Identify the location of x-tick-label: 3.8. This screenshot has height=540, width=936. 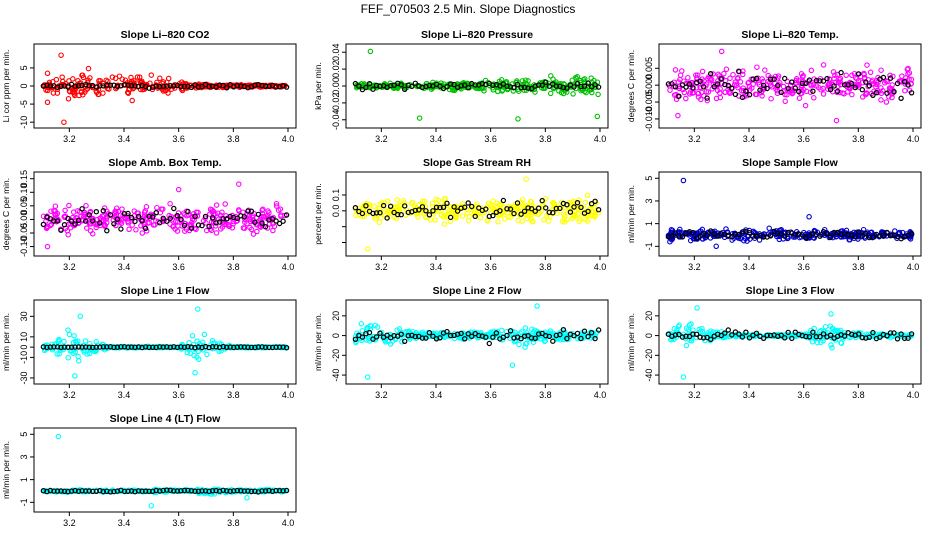
(233, 395).